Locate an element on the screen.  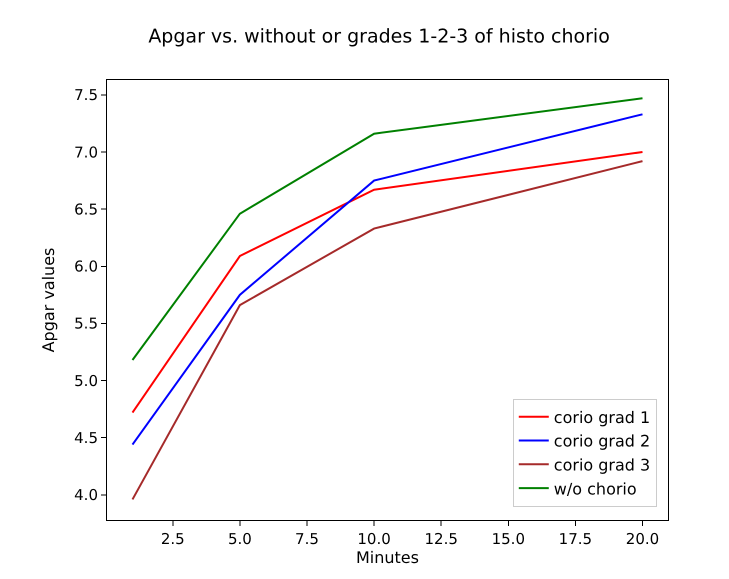
x-axis-title: Minutes is located at coordinates (387, 557).